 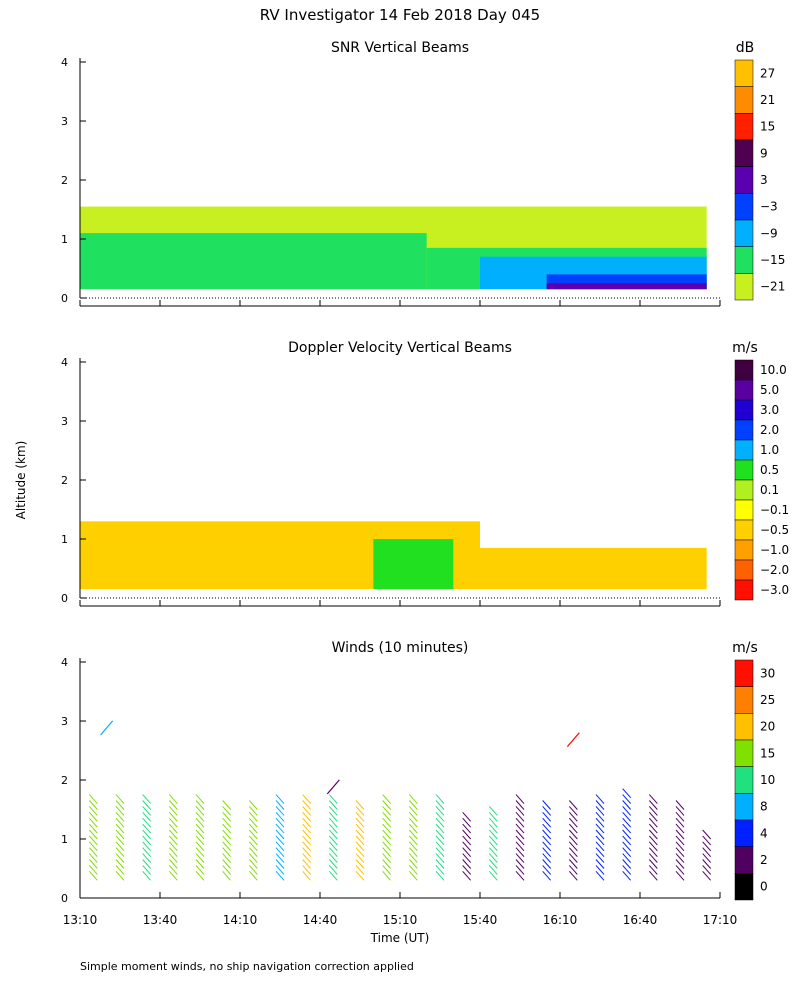 What do you see at coordinates (64, 421) in the screenshot?
I see `y-tick-label: 3` at bounding box center [64, 421].